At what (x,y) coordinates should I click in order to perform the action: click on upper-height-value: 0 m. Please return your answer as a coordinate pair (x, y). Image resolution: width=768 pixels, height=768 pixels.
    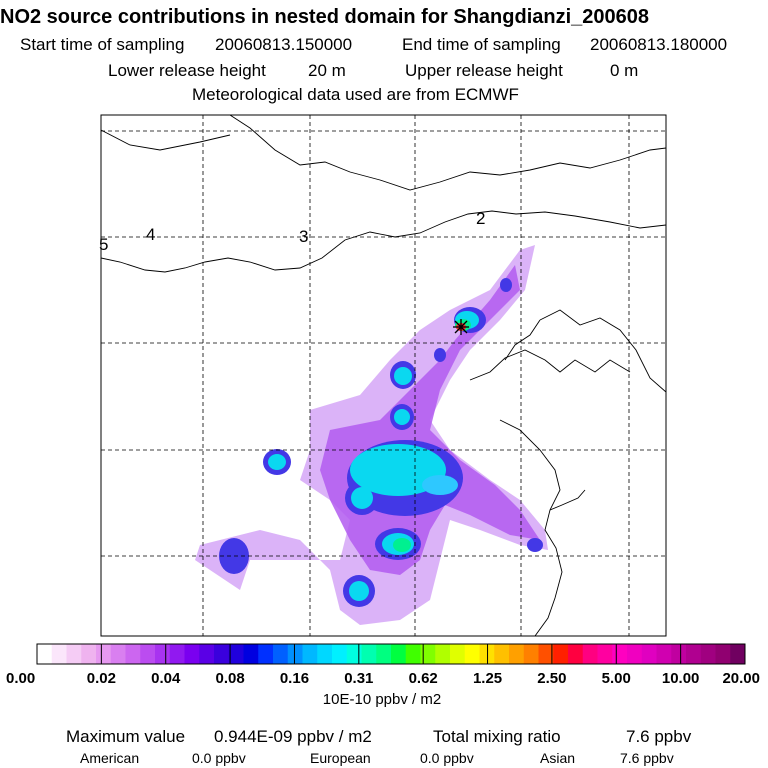
    Looking at the image, I should click on (624, 70).